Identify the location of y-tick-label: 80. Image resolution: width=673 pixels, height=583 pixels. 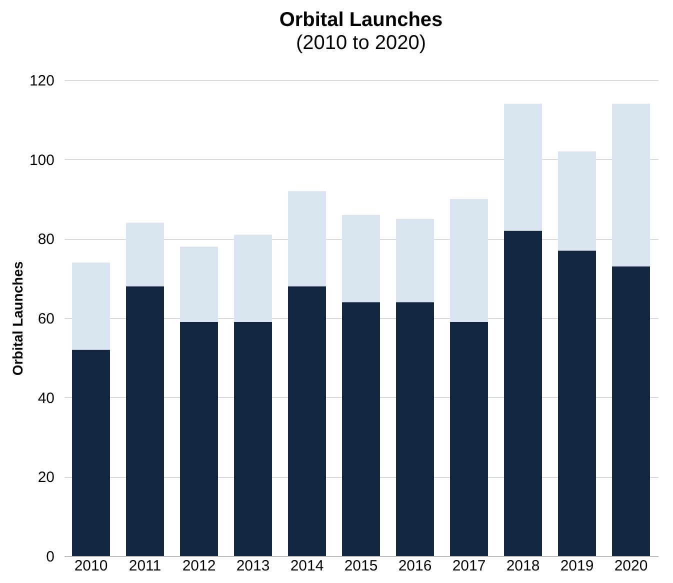
(46, 239).